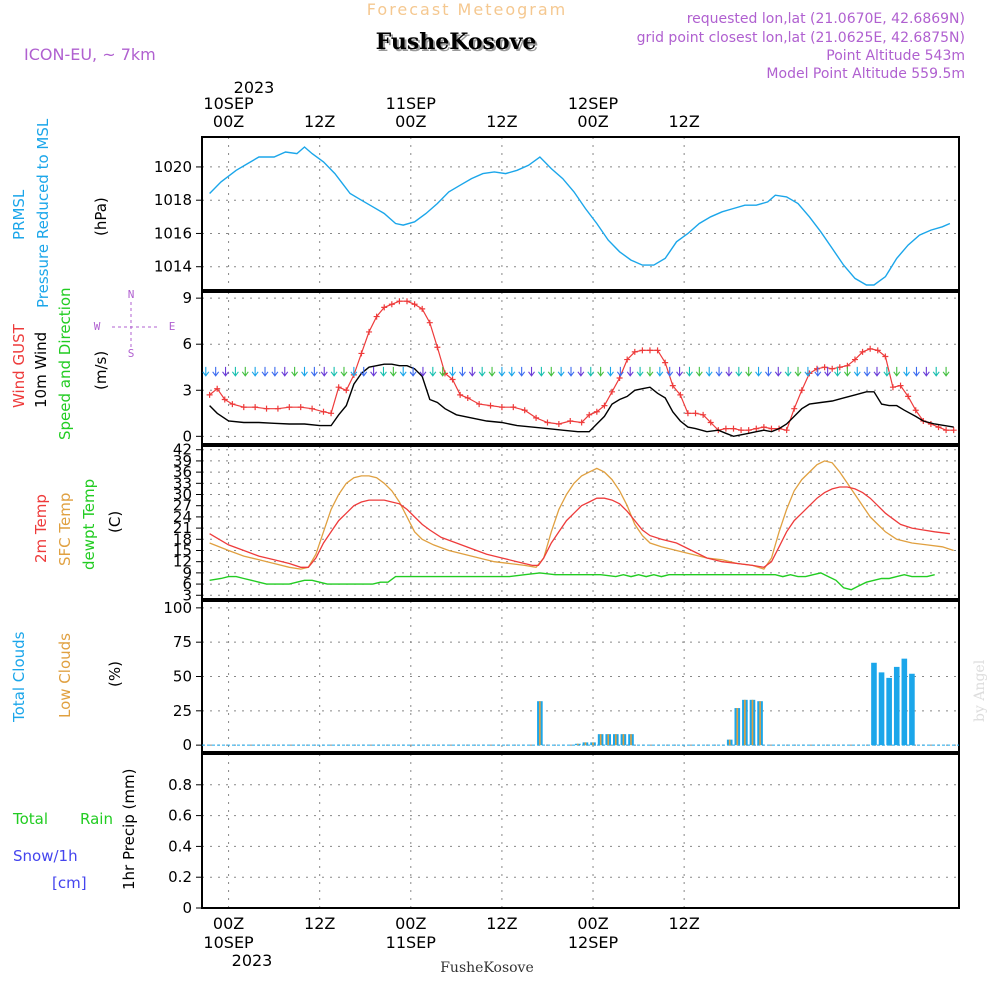 The height and width of the screenshot is (1000, 1000). What do you see at coordinates (182, 562) in the screenshot?
I see `y-tick-label: 12` at bounding box center [182, 562].